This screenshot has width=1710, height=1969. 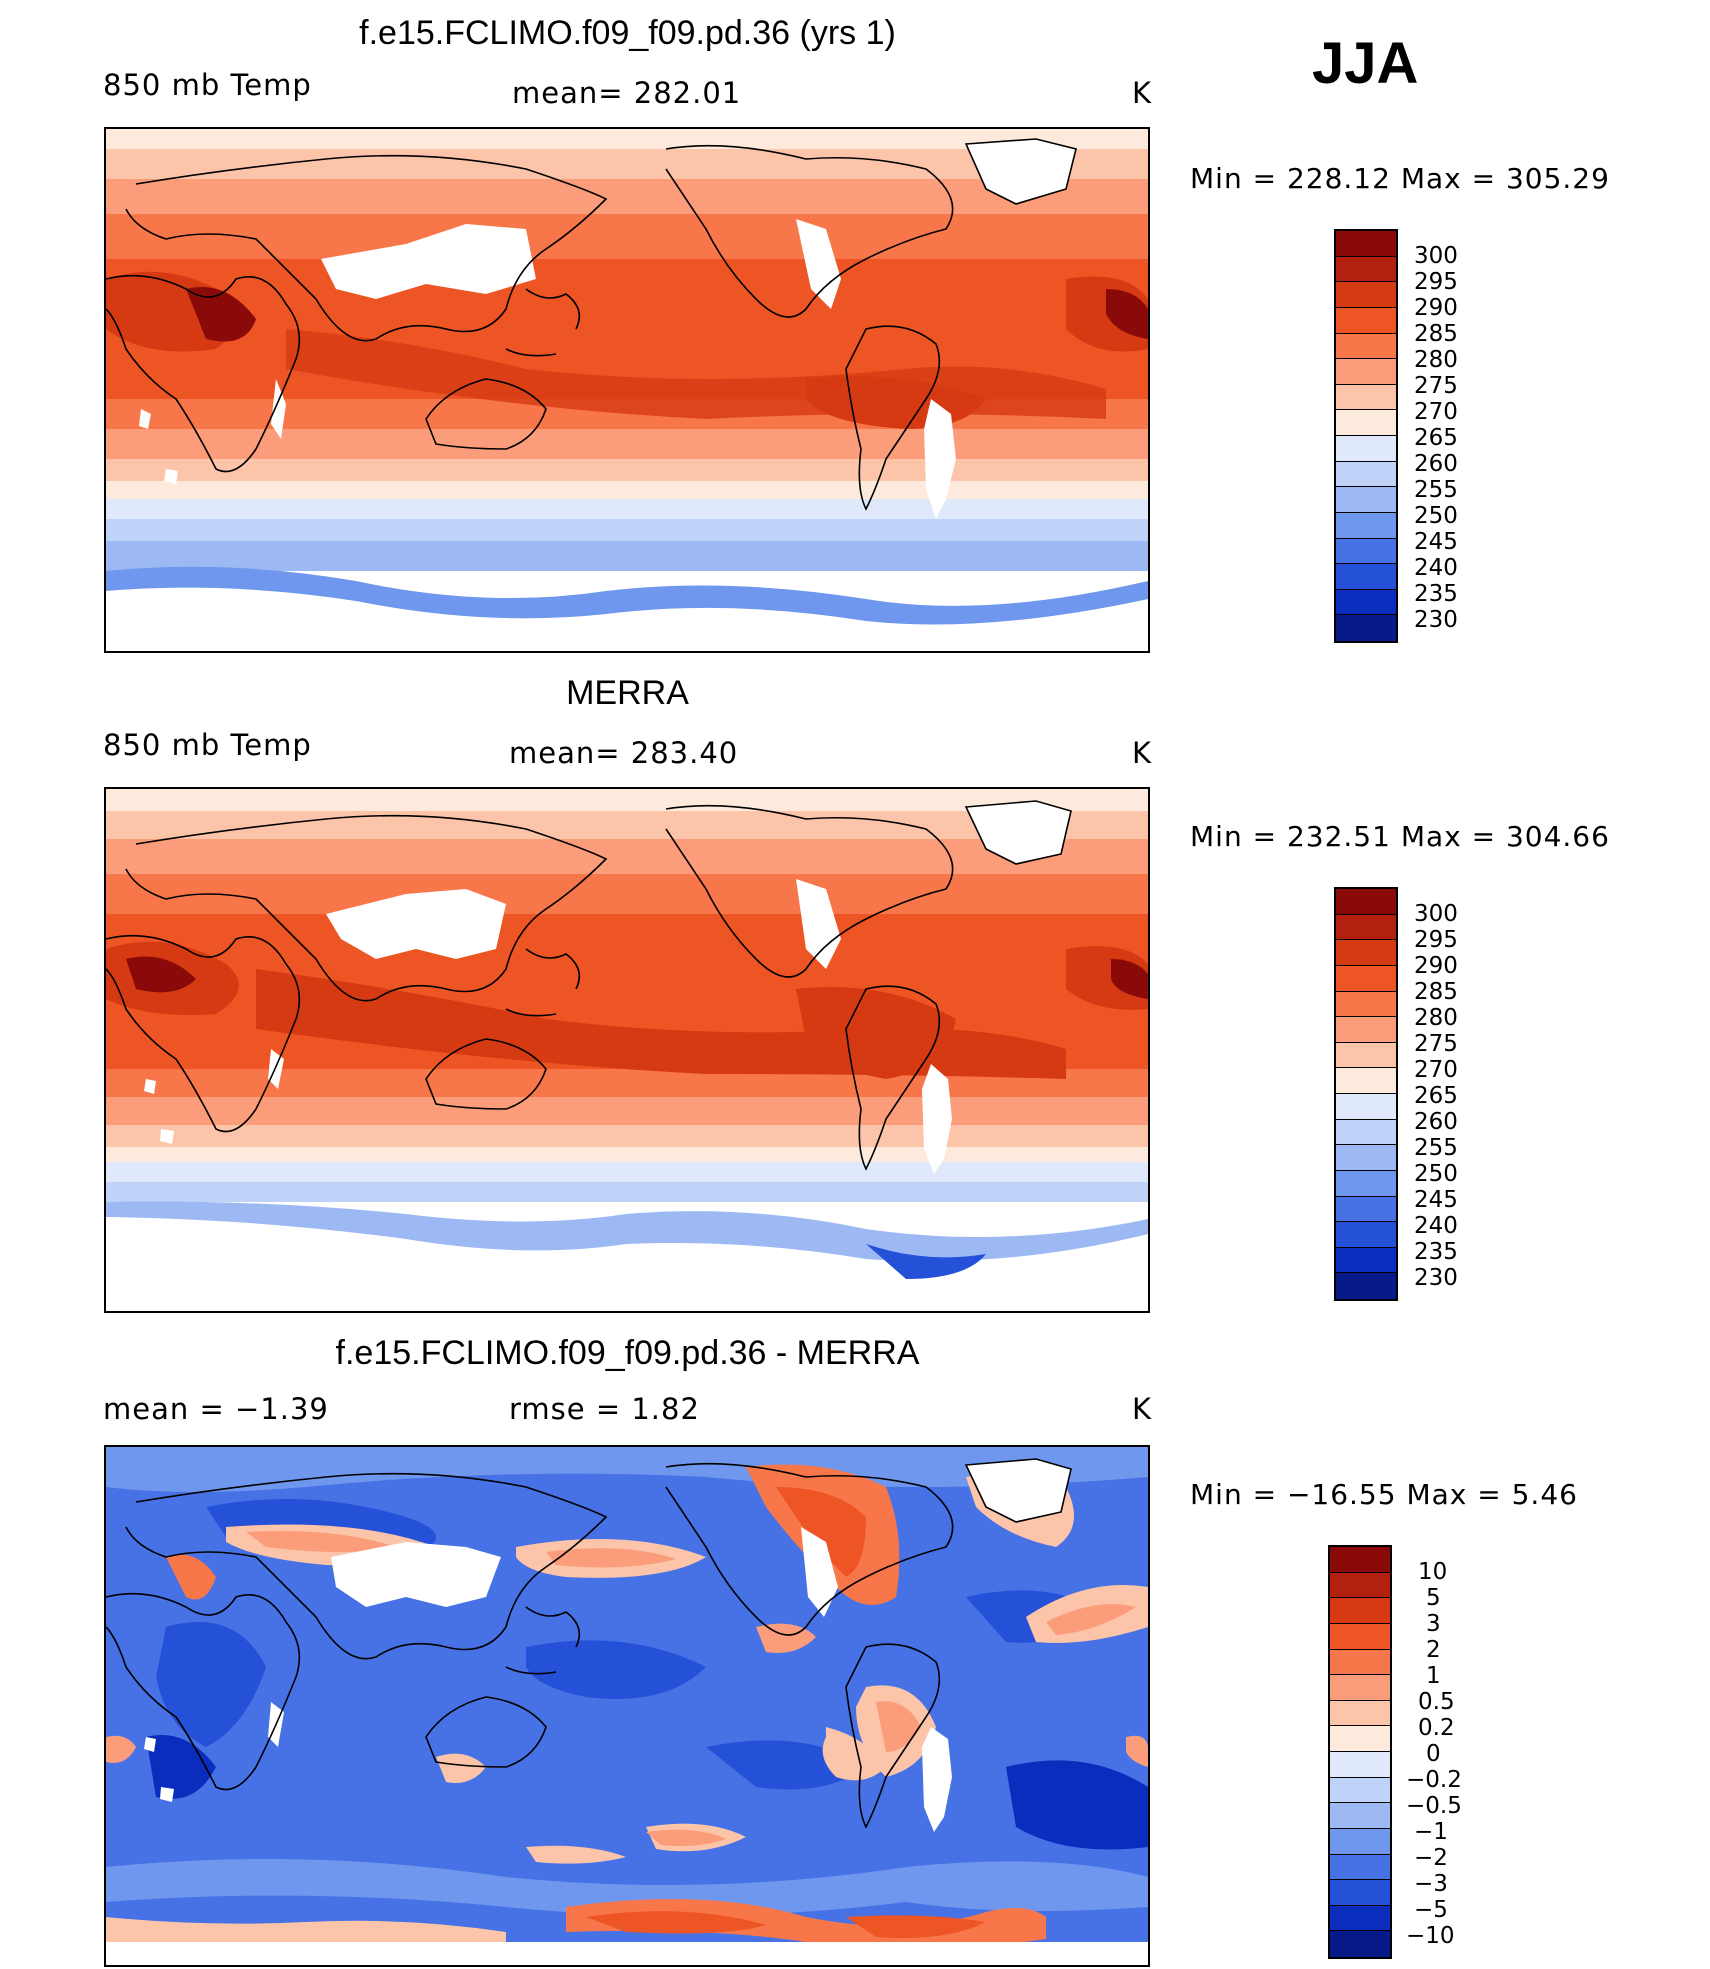 What do you see at coordinates (627, 1353) in the screenshot?
I see `panel-3-title: f.e15.FCLIMO.f09_f09.pd.36 - MERRA` at bounding box center [627, 1353].